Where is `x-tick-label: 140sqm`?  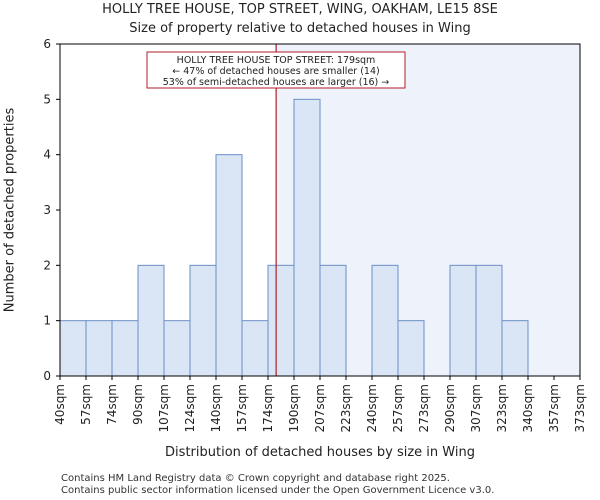 x-tick-label: 140sqm is located at coordinates (216, 408).